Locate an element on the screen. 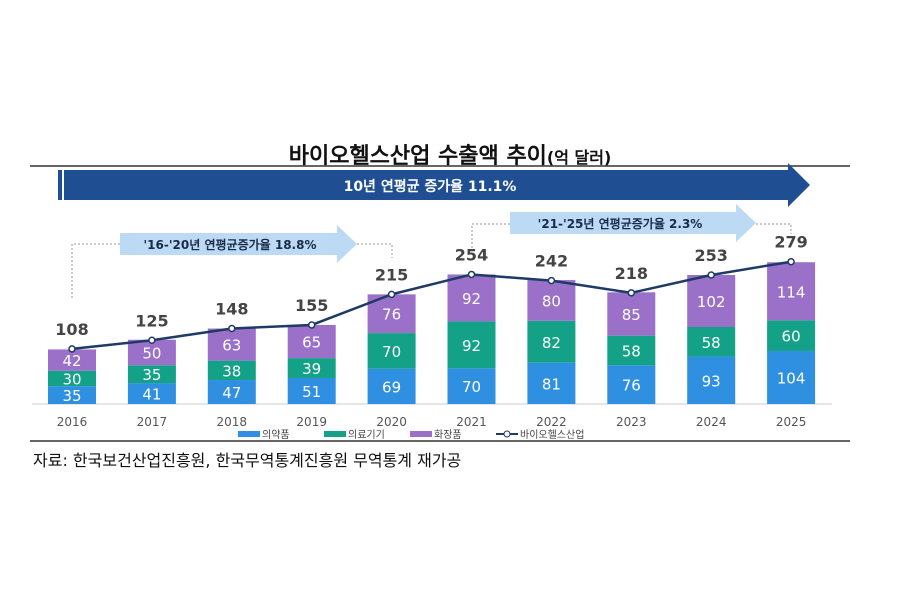 This screenshot has height=611, width=900. bar-의료기기-2023 is located at coordinates (631, 350).